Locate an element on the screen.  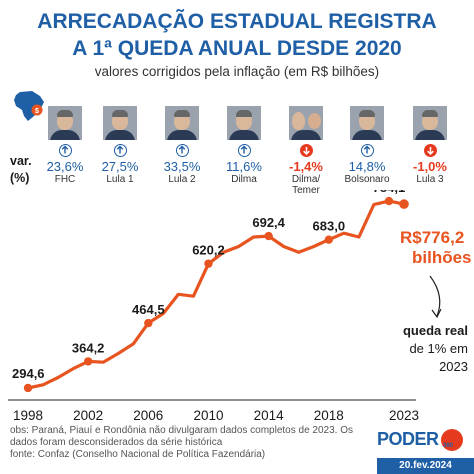
variation-percent: -1,0% is located at coordinates (430, 166).